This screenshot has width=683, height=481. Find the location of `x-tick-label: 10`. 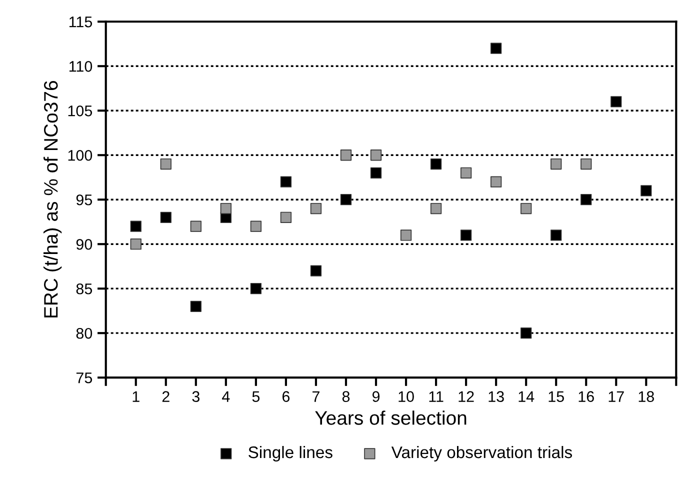

x-tick-label: 10 is located at coordinates (406, 396).